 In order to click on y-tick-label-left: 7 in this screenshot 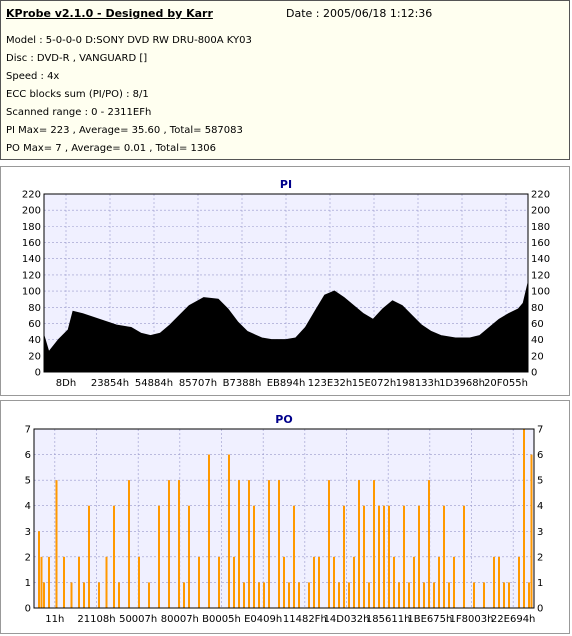, I will do `click(28, 430)`.